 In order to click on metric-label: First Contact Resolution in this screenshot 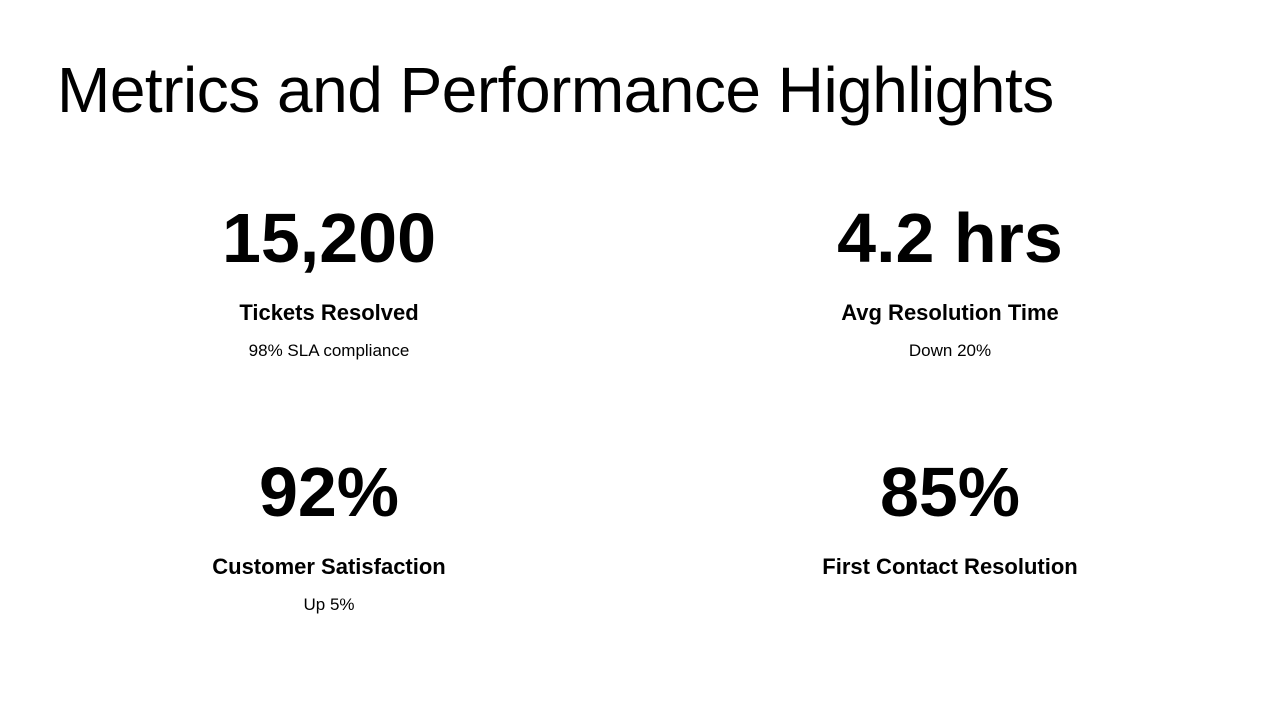, I will do `click(950, 566)`.